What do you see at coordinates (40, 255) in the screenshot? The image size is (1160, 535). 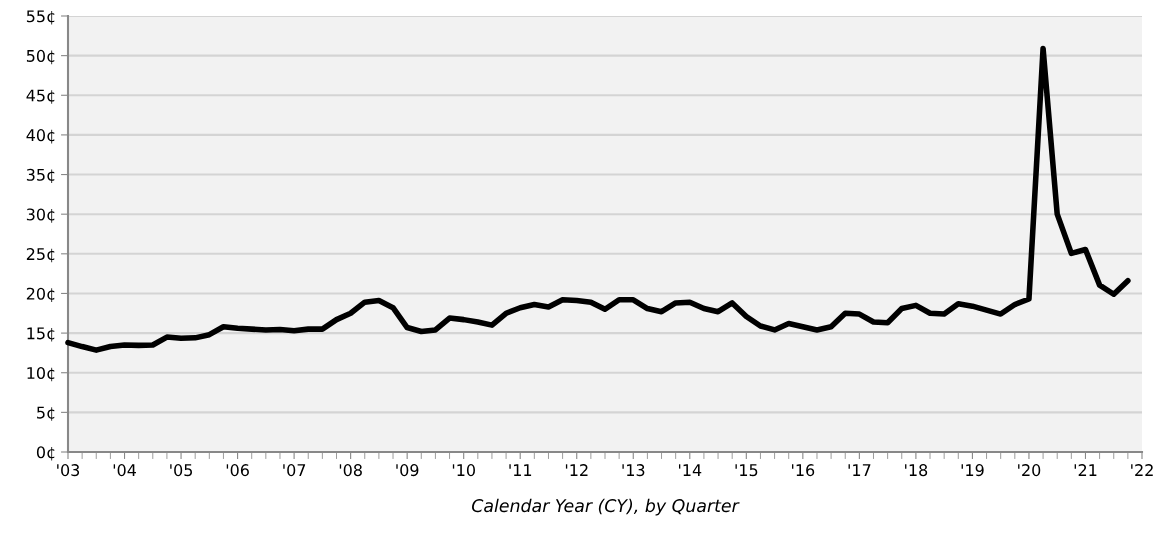 I see `y-tick-label: 25¢` at bounding box center [40, 255].